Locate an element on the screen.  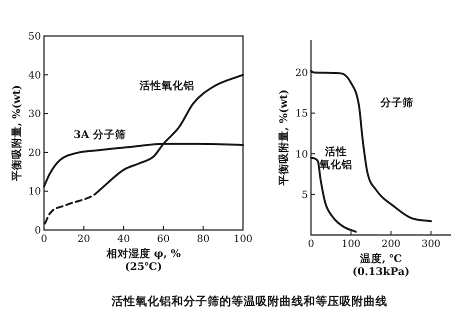
x-tick-label: 80 is located at coordinates (203, 239).